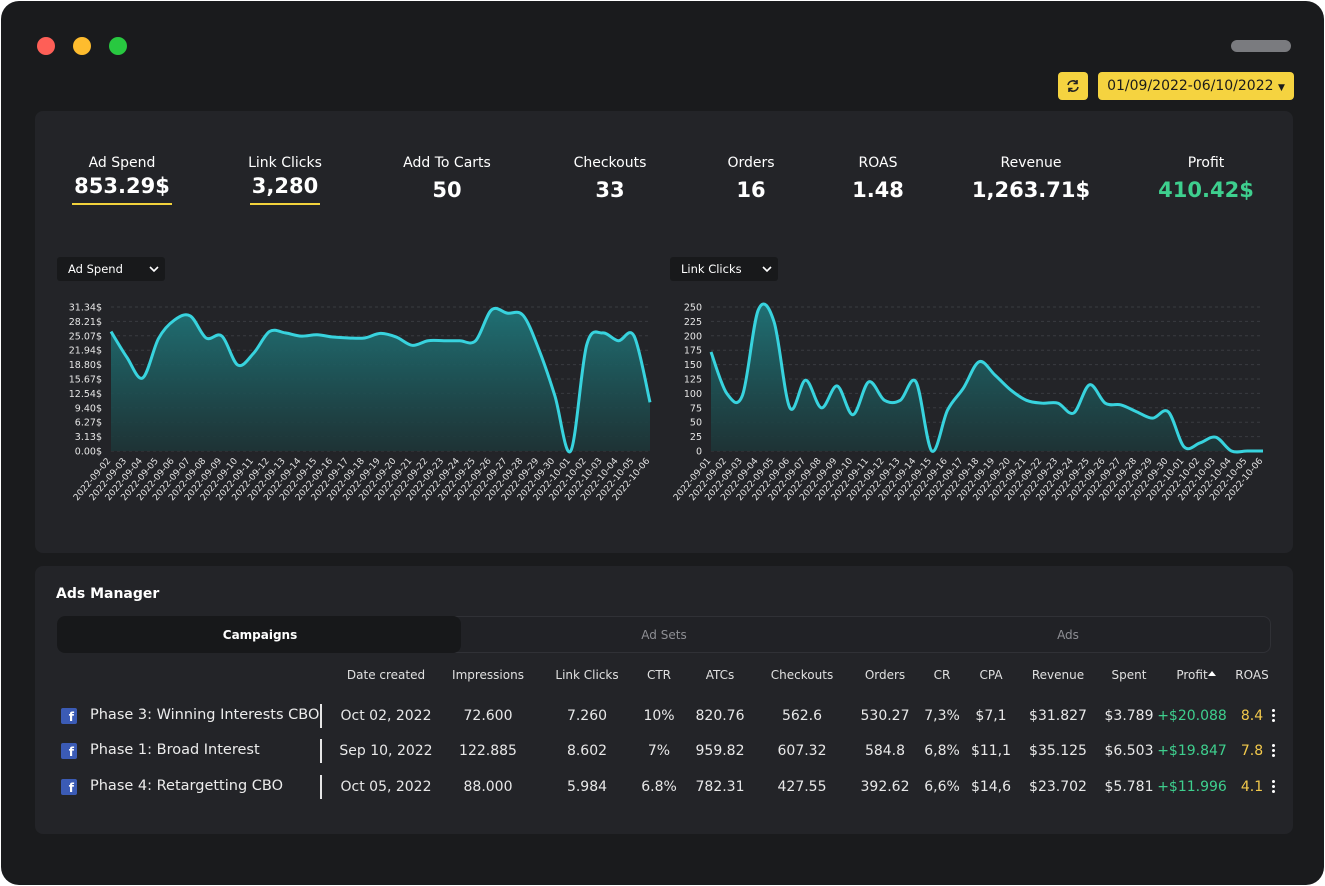  What do you see at coordinates (885, 716) in the screenshot?
I see `table-cell: 530.27` at bounding box center [885, 716].